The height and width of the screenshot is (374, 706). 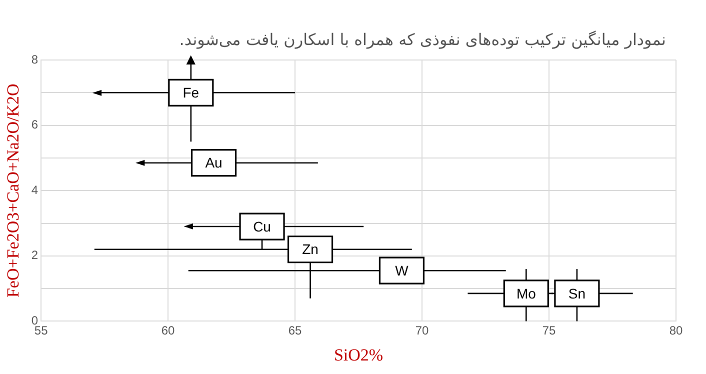 What do you see at coordinates (422, 331) in the screenshot?
I see `x-tick-label: 70` at bounding box center [422, 331].